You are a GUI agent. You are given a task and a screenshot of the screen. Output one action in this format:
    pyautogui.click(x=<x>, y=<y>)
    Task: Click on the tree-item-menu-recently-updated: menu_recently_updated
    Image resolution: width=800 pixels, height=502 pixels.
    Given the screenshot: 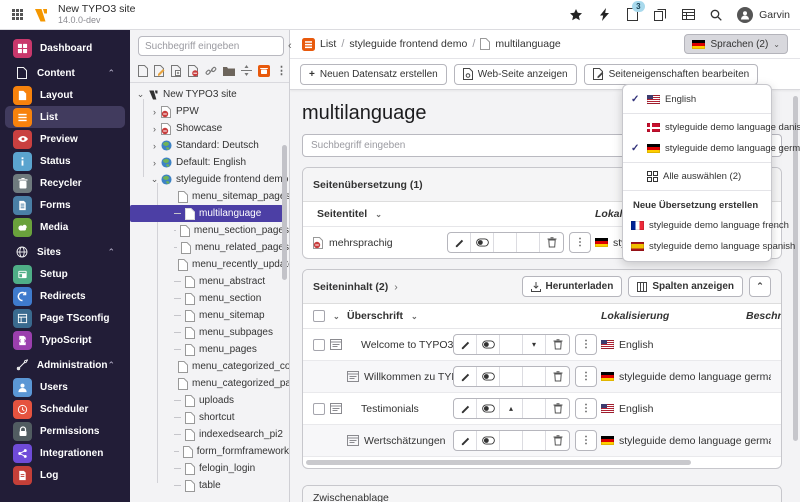 What is the action you would take?
    pyautogui.click(x=209, y=264)
    